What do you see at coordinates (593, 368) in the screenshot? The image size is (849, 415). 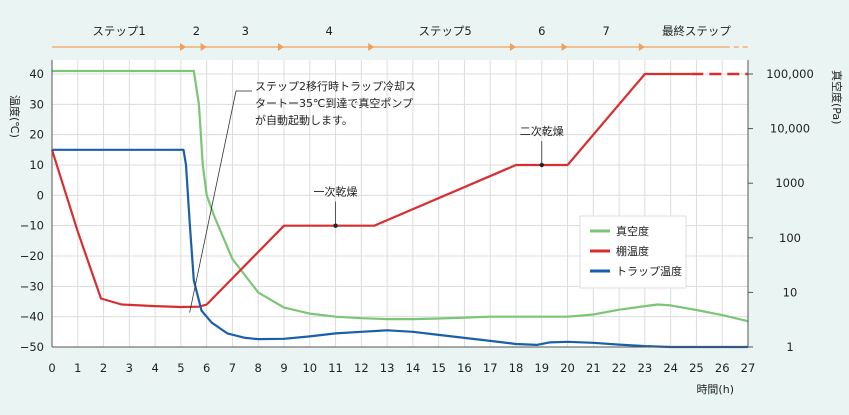 I see `x-tick-label: 21` at bounding box center [593, 368].